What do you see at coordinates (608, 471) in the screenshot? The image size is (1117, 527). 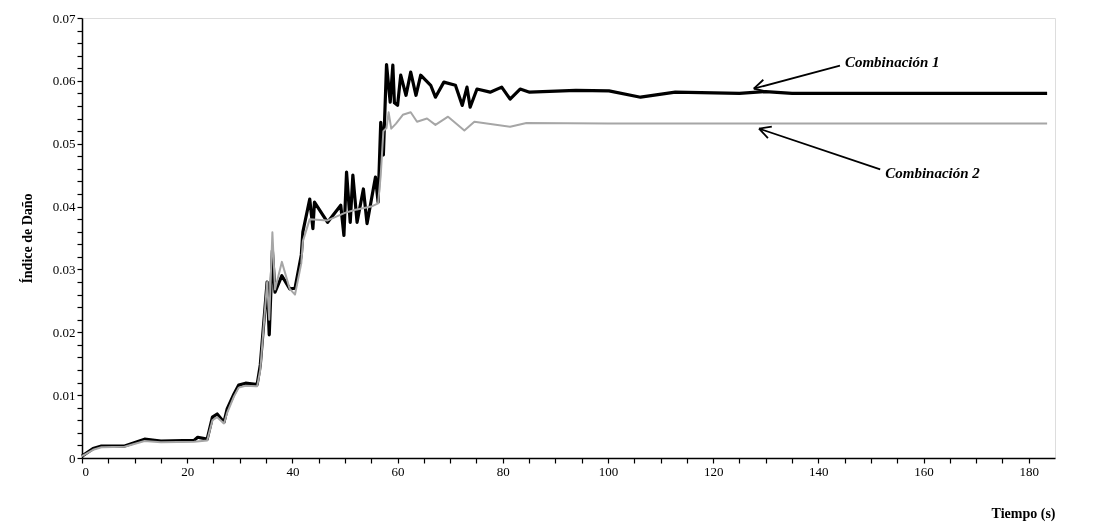 I see `x-tick-label: 100` at bounding box center [608, 471].